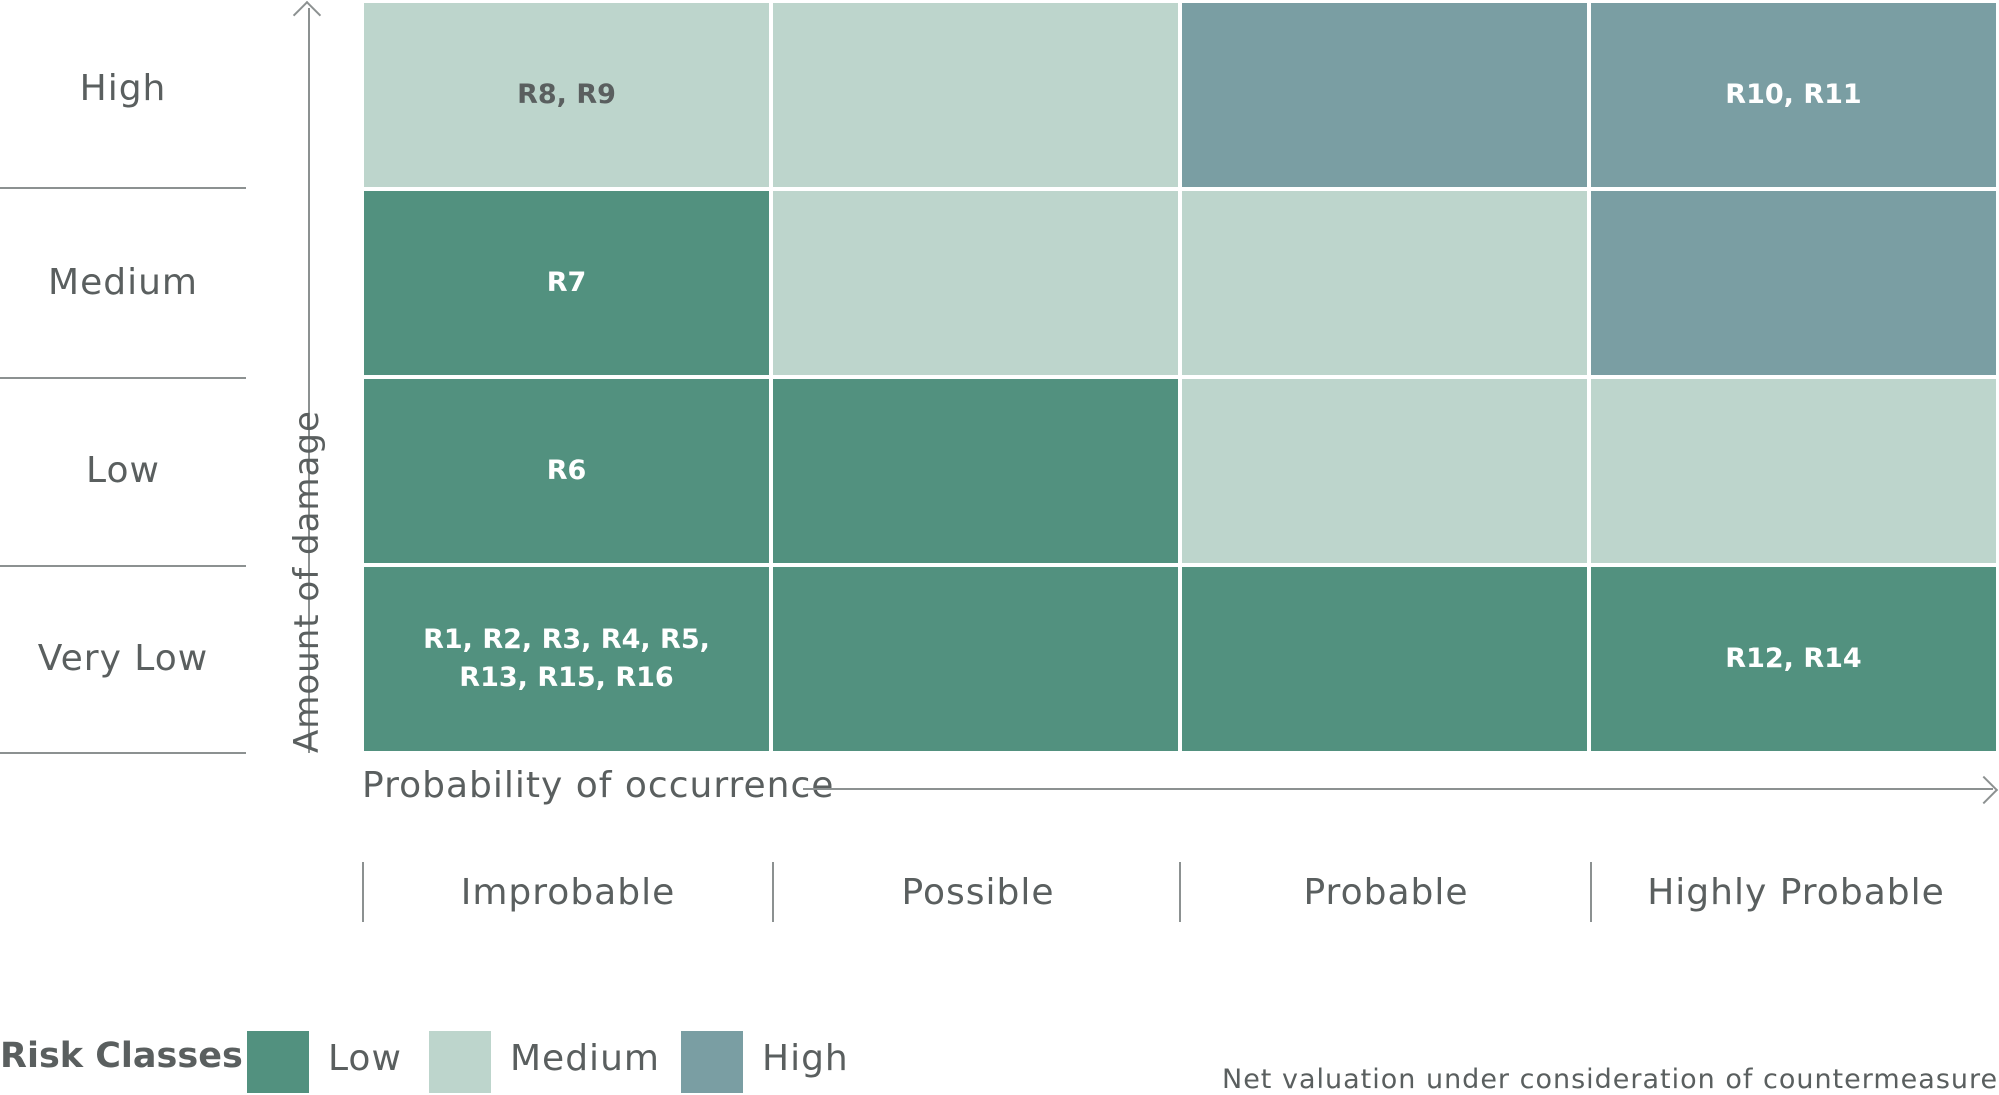  What do you see at coordinates (307, 581) in the screenshot?
I see `y-axis-label: Amount of damage` at bounding box center [307, 581].